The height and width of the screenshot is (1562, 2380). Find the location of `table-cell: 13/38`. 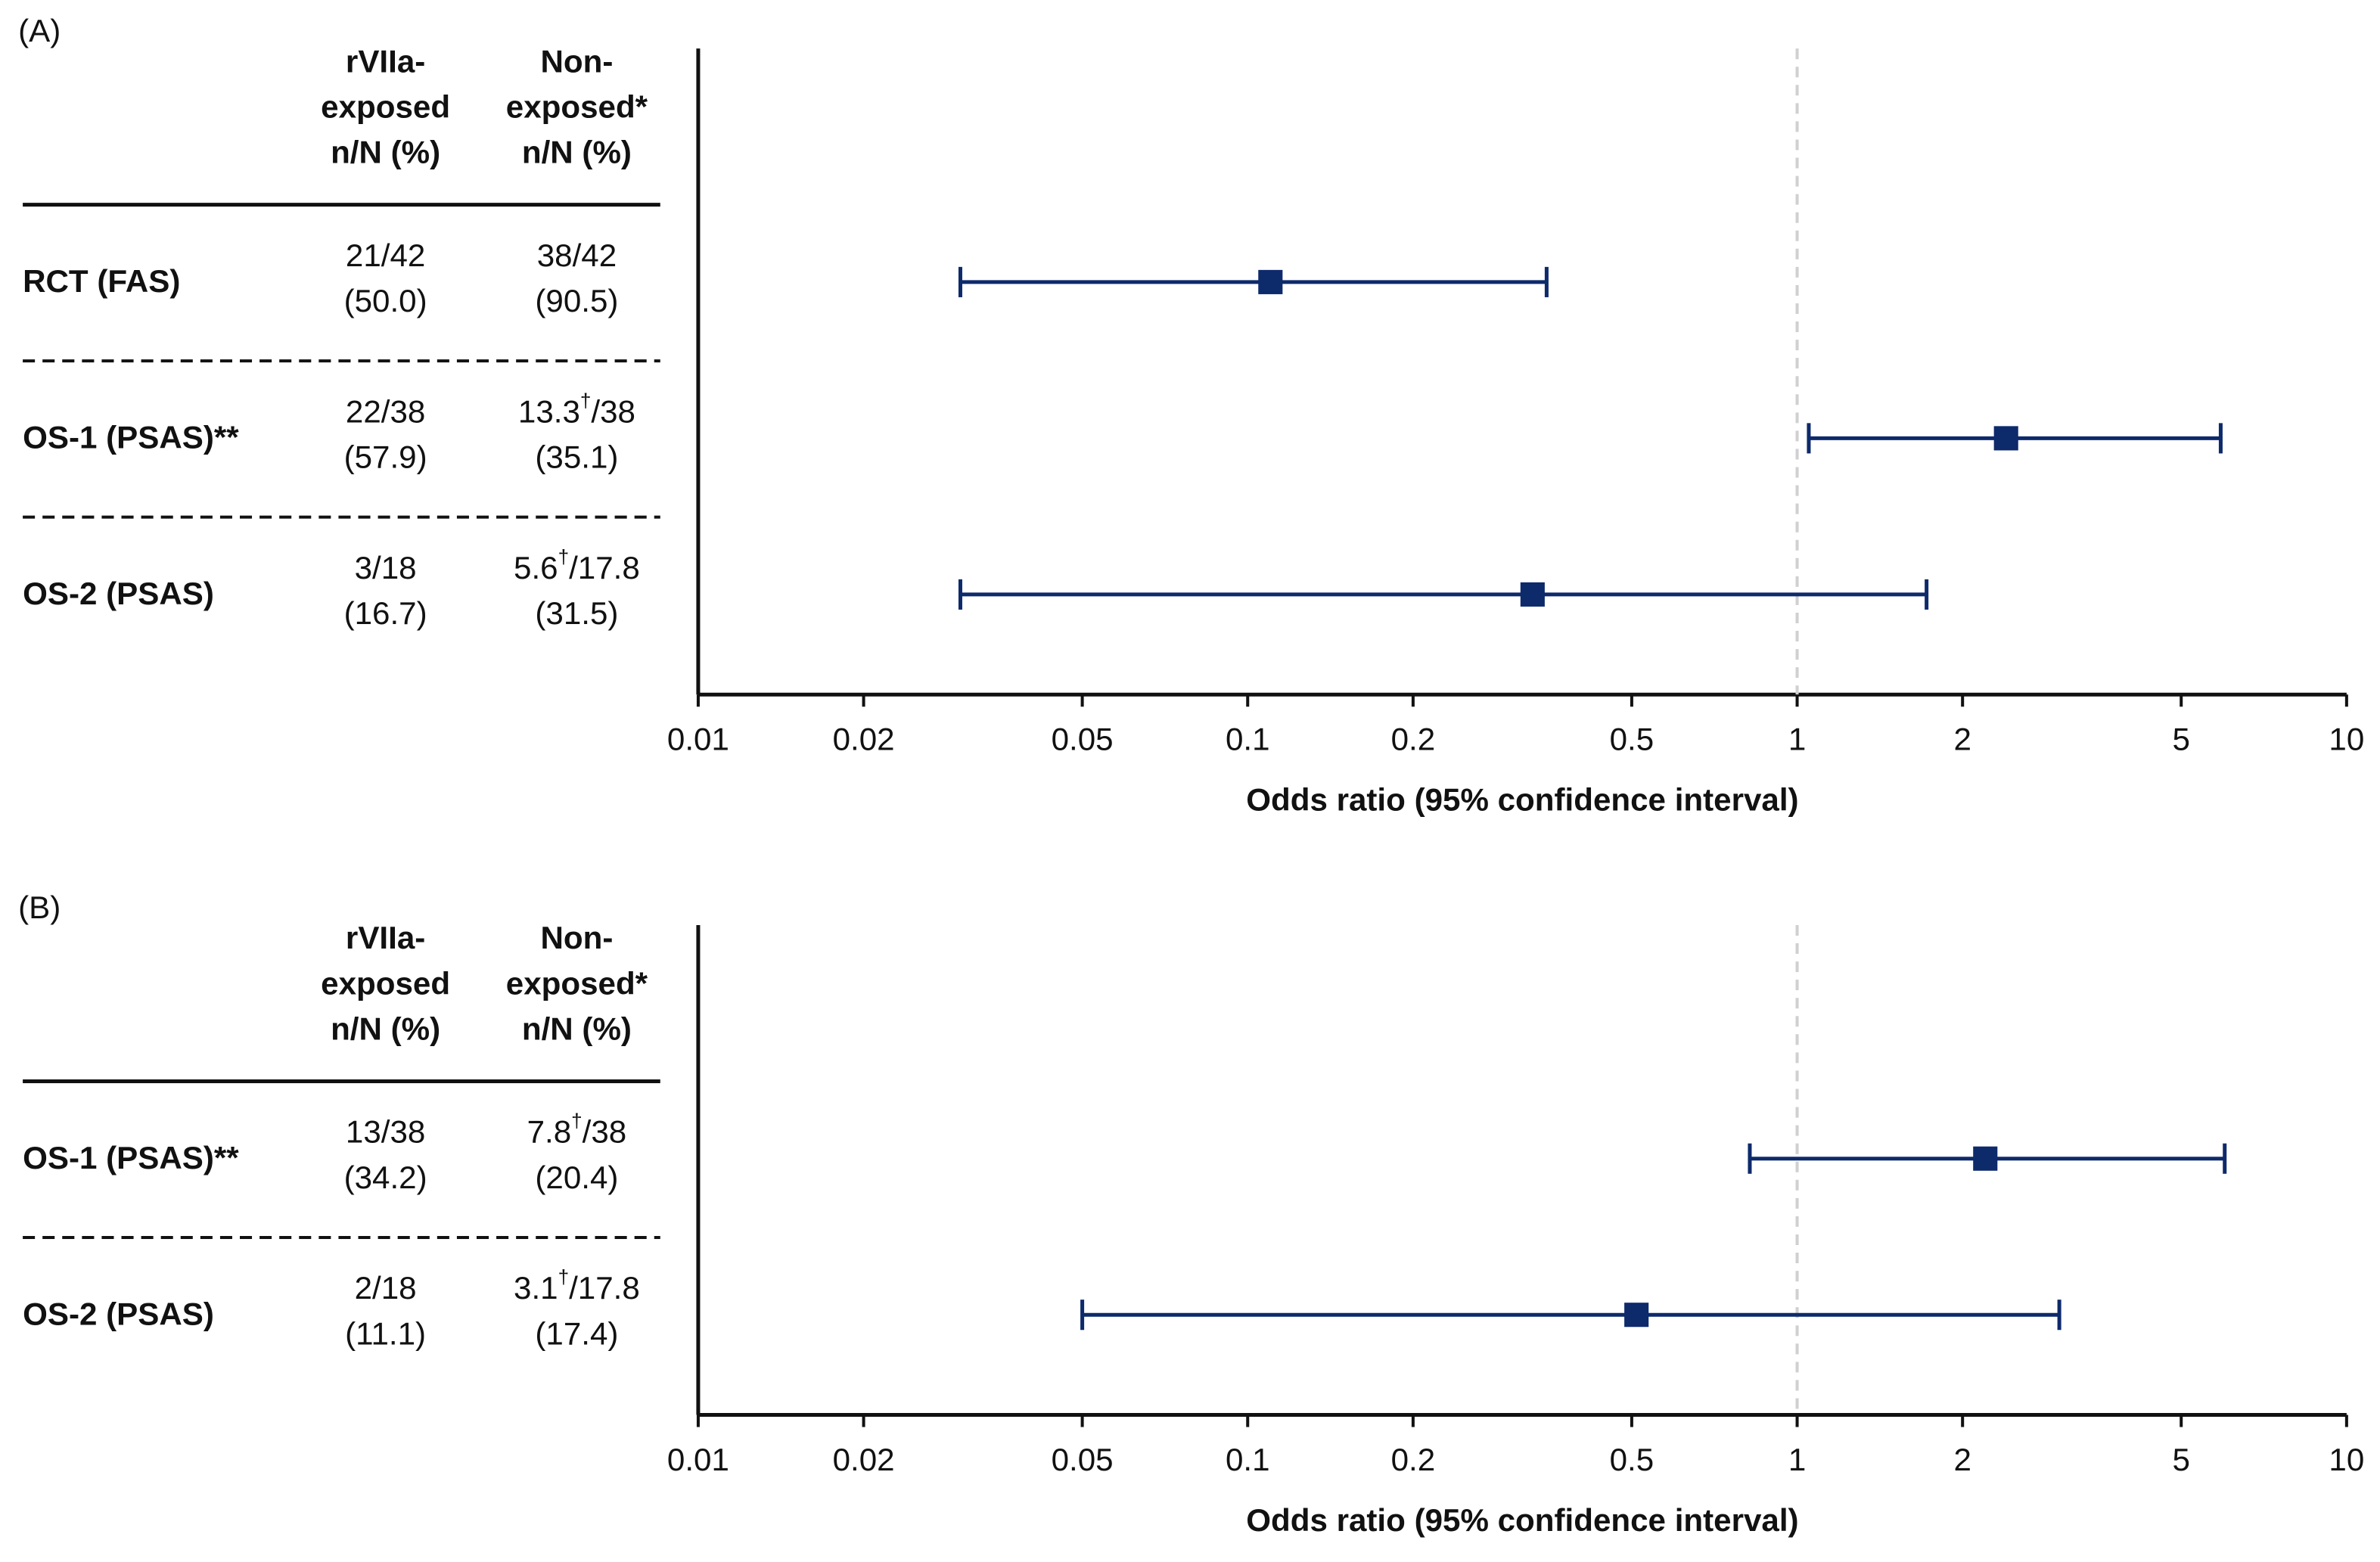

table-cell: 13/38 is located at coordinates (385, 1132).